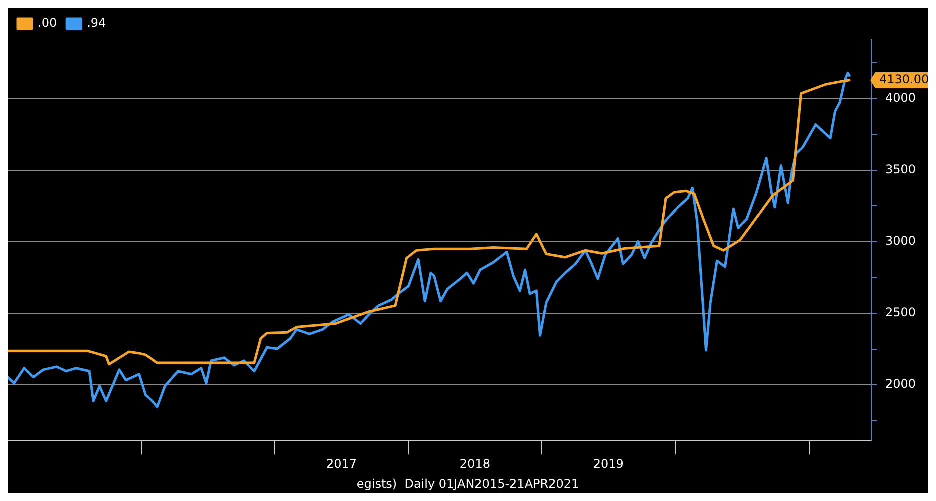  What do you see at coordinates (342, 463) in the screenshot?
I see `x-tick-label: 2017` at bounding box center [342, 463].